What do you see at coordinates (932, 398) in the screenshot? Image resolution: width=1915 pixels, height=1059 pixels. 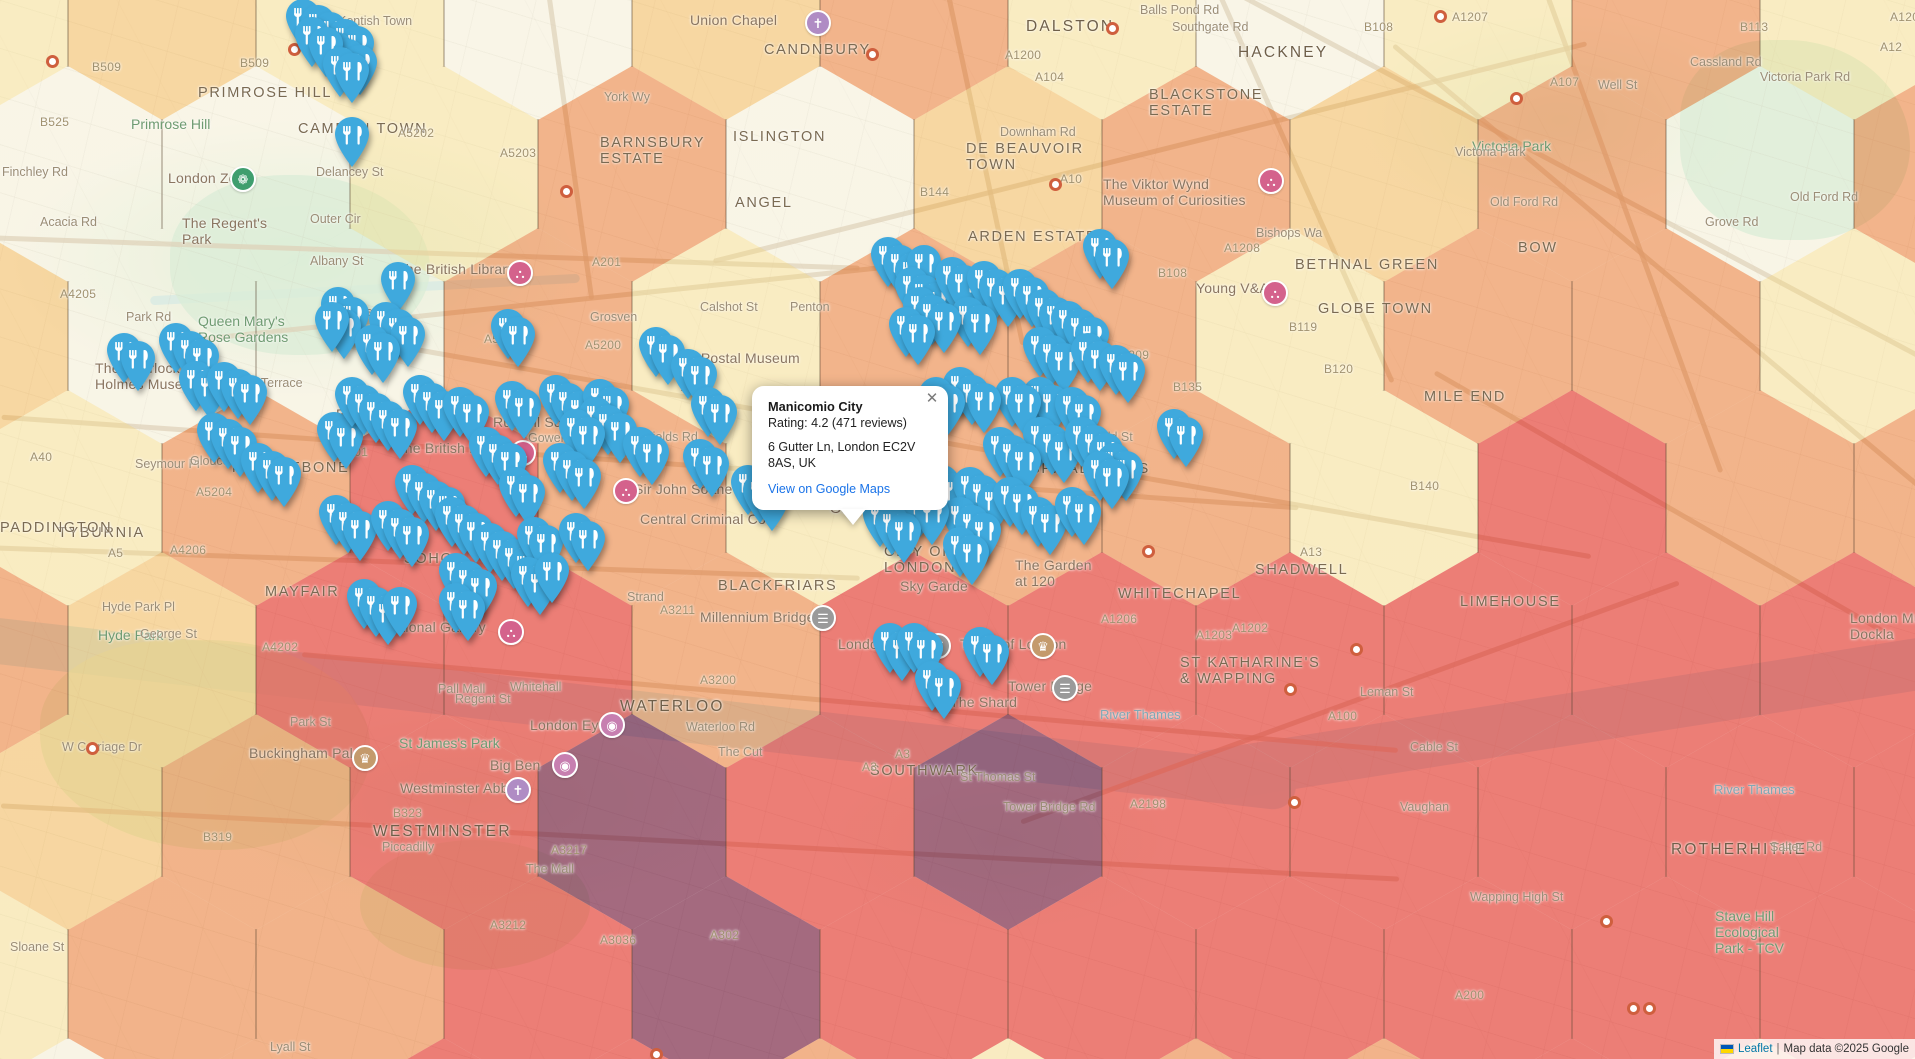 I see `popup-close-icon: ✕` at bounding box center [932, 398].